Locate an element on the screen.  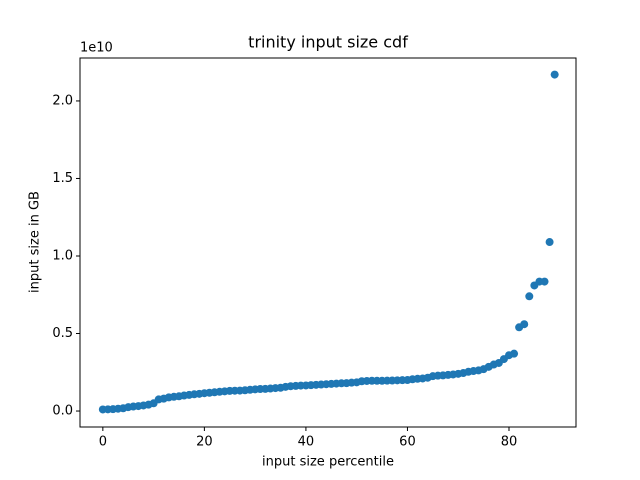
x-axis-label: input size percentile is located at coordinates (328, 462).